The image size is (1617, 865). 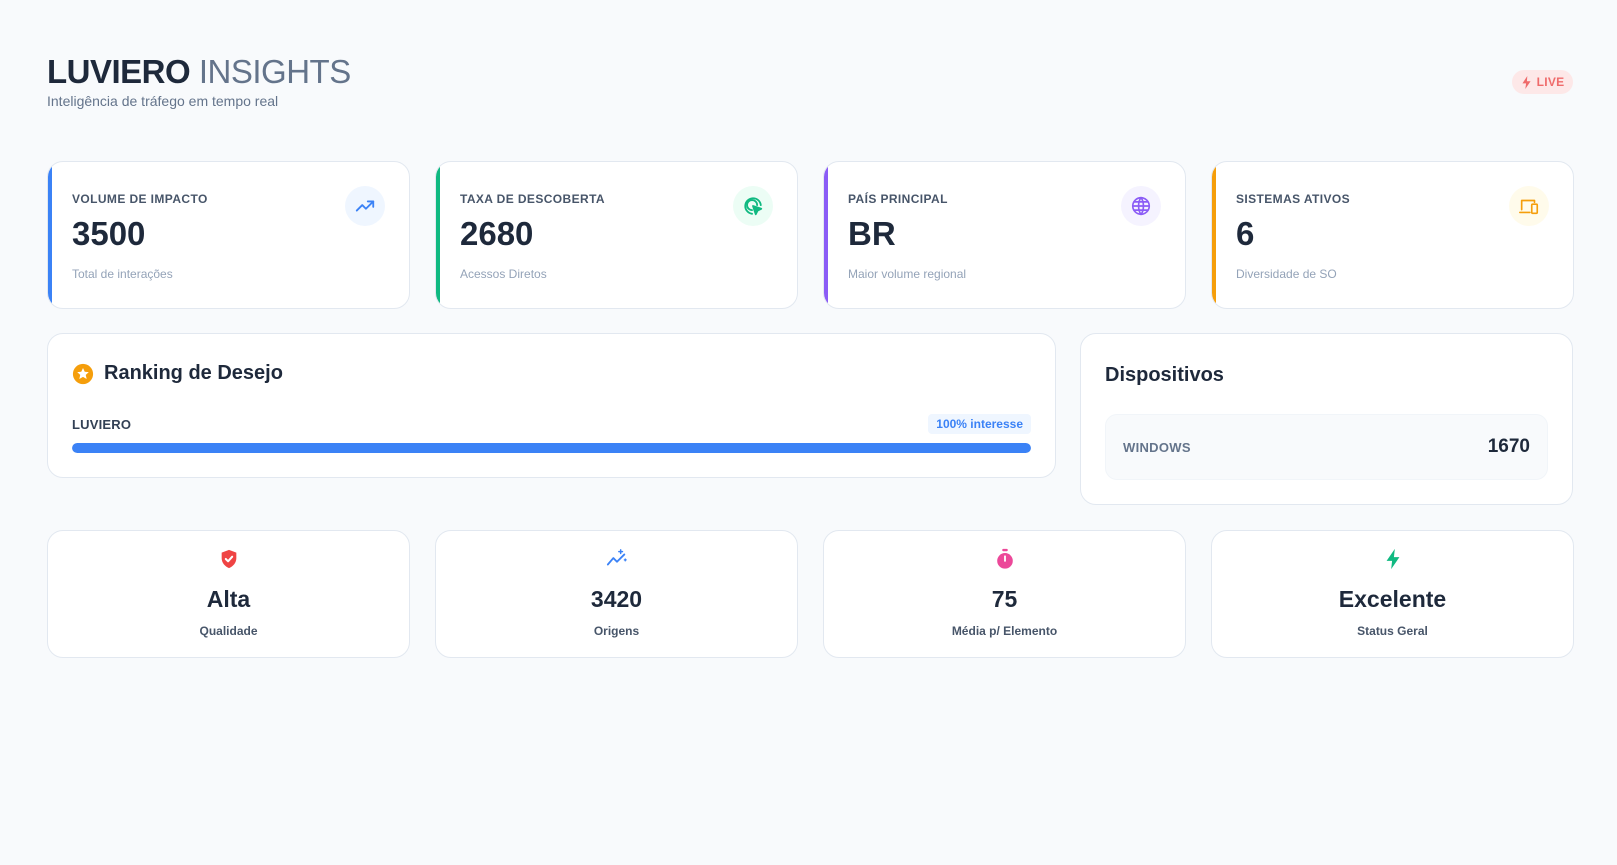 I want to click on kpi-title: SISTEMAS ATIVOS, so click(x=1293, y=199).